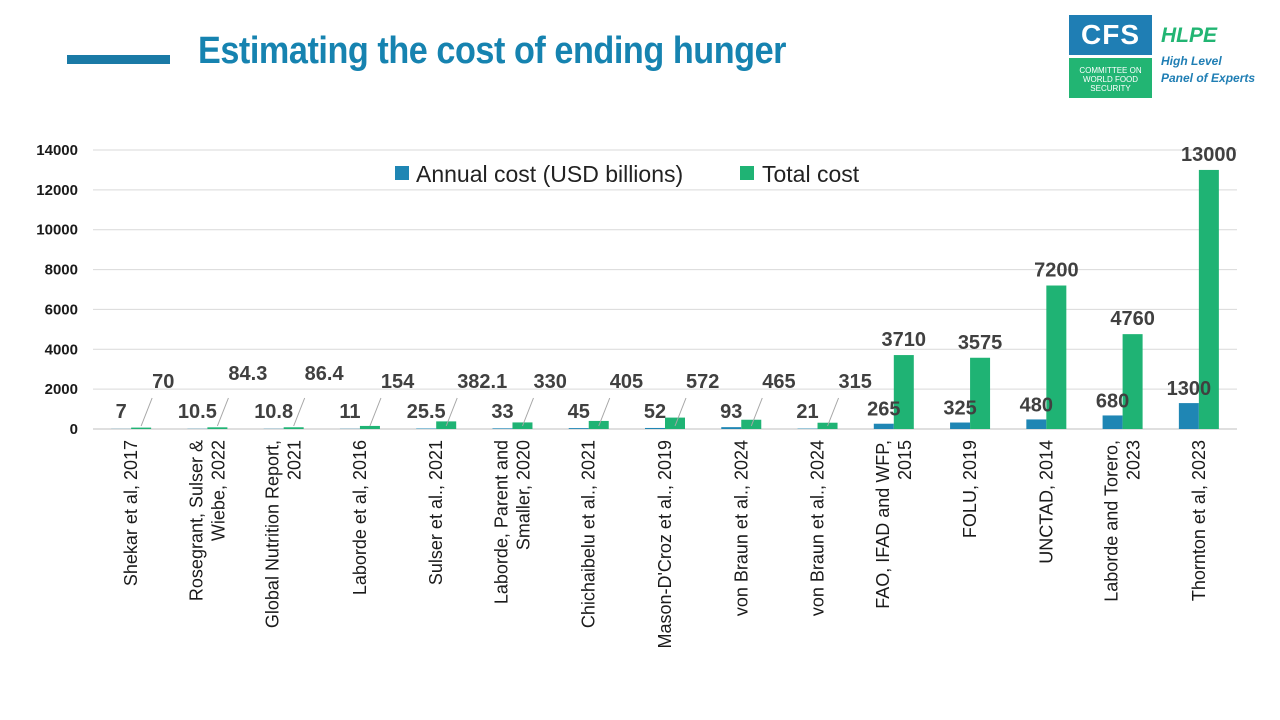 This screenshot has height=720, width=1280. I want to click on annual-cost-data-label: 25.5, so click(426, 412).